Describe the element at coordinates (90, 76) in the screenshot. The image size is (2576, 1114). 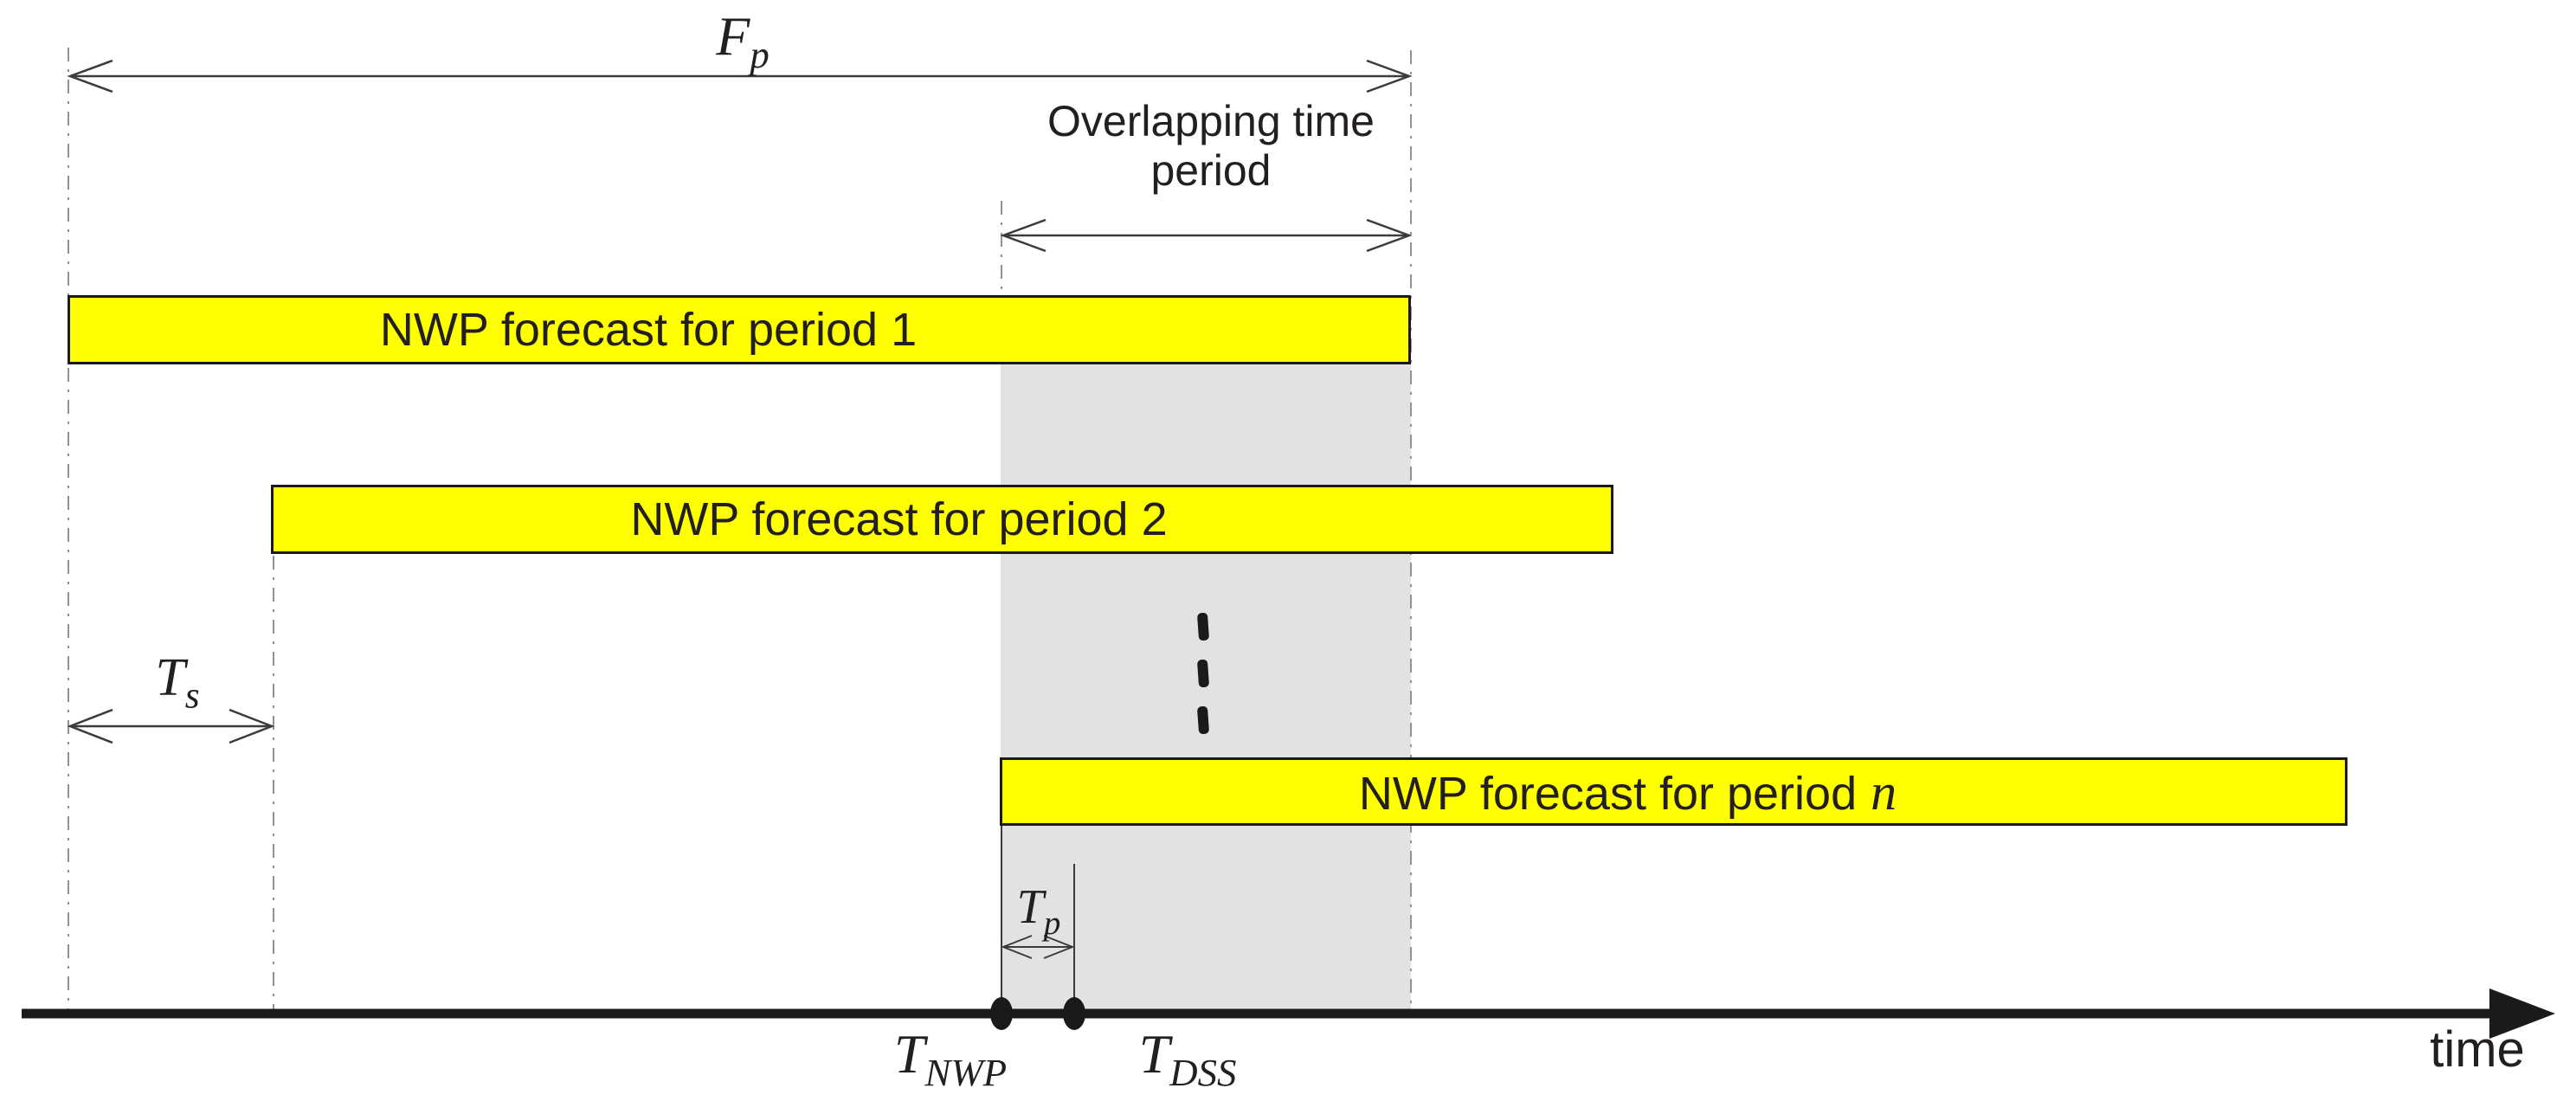
I see `fp-arrow-head-left` at that location.